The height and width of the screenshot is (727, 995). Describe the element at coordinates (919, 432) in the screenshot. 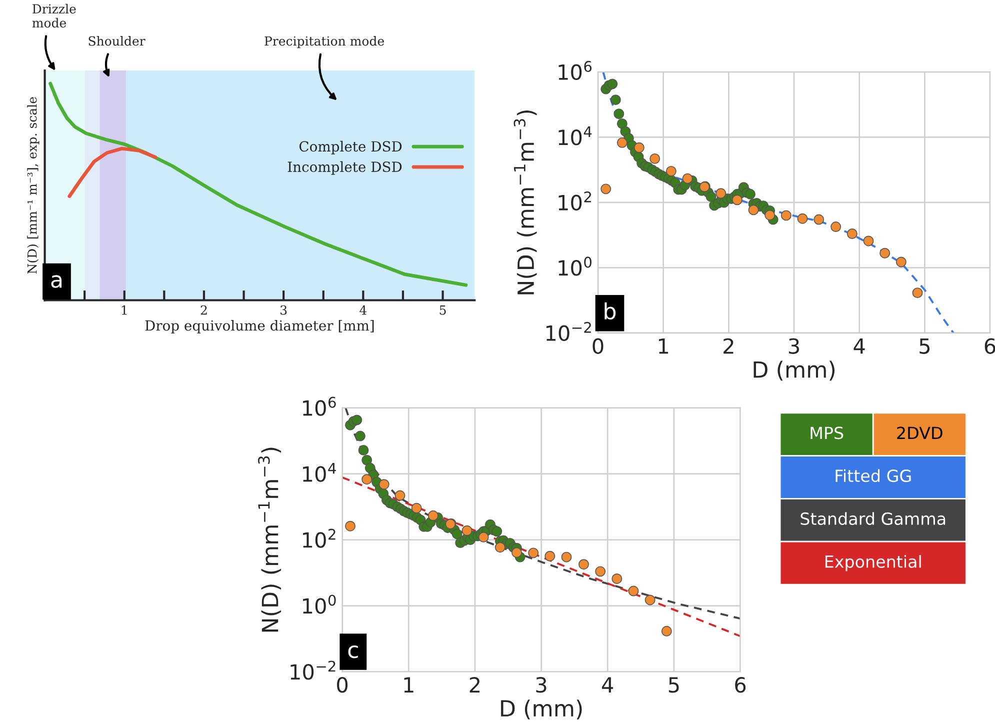

I see `text: 2DVD` at that location.